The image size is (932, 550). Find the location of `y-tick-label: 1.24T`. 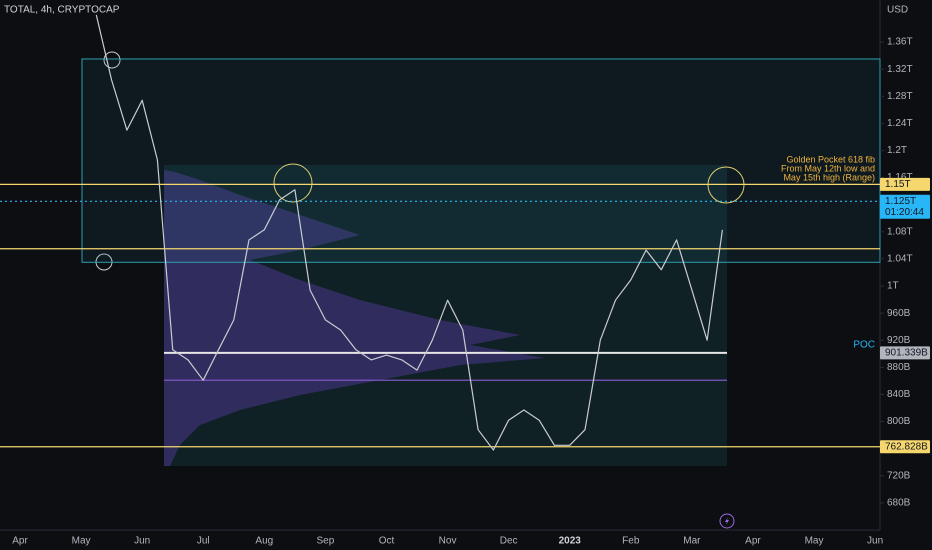

y-tick-label: 1.24T is located at coordinates (900, 123).